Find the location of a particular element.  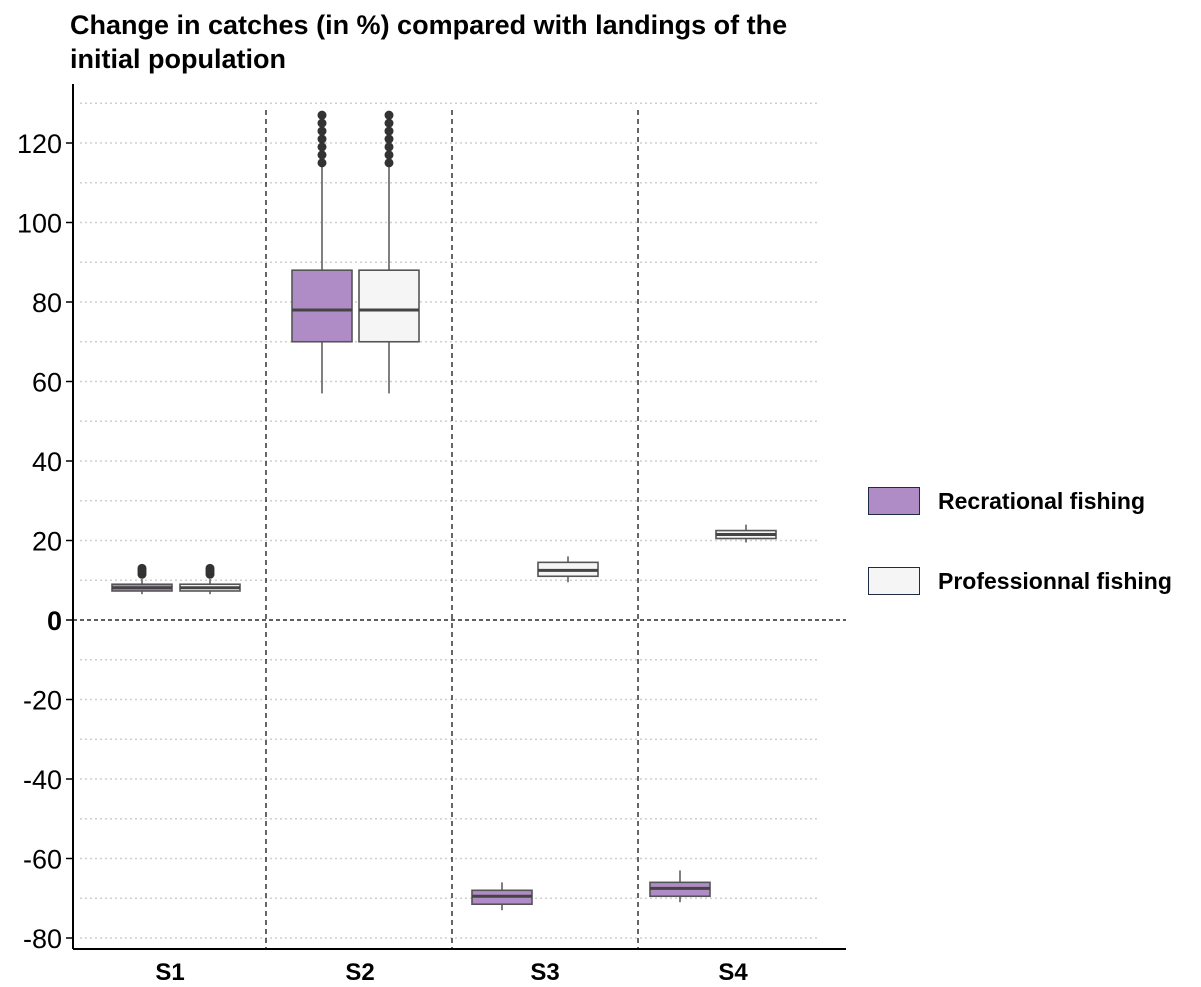

legend-item-professional: Professionnal fishing is located at coordinates (1020, 581).